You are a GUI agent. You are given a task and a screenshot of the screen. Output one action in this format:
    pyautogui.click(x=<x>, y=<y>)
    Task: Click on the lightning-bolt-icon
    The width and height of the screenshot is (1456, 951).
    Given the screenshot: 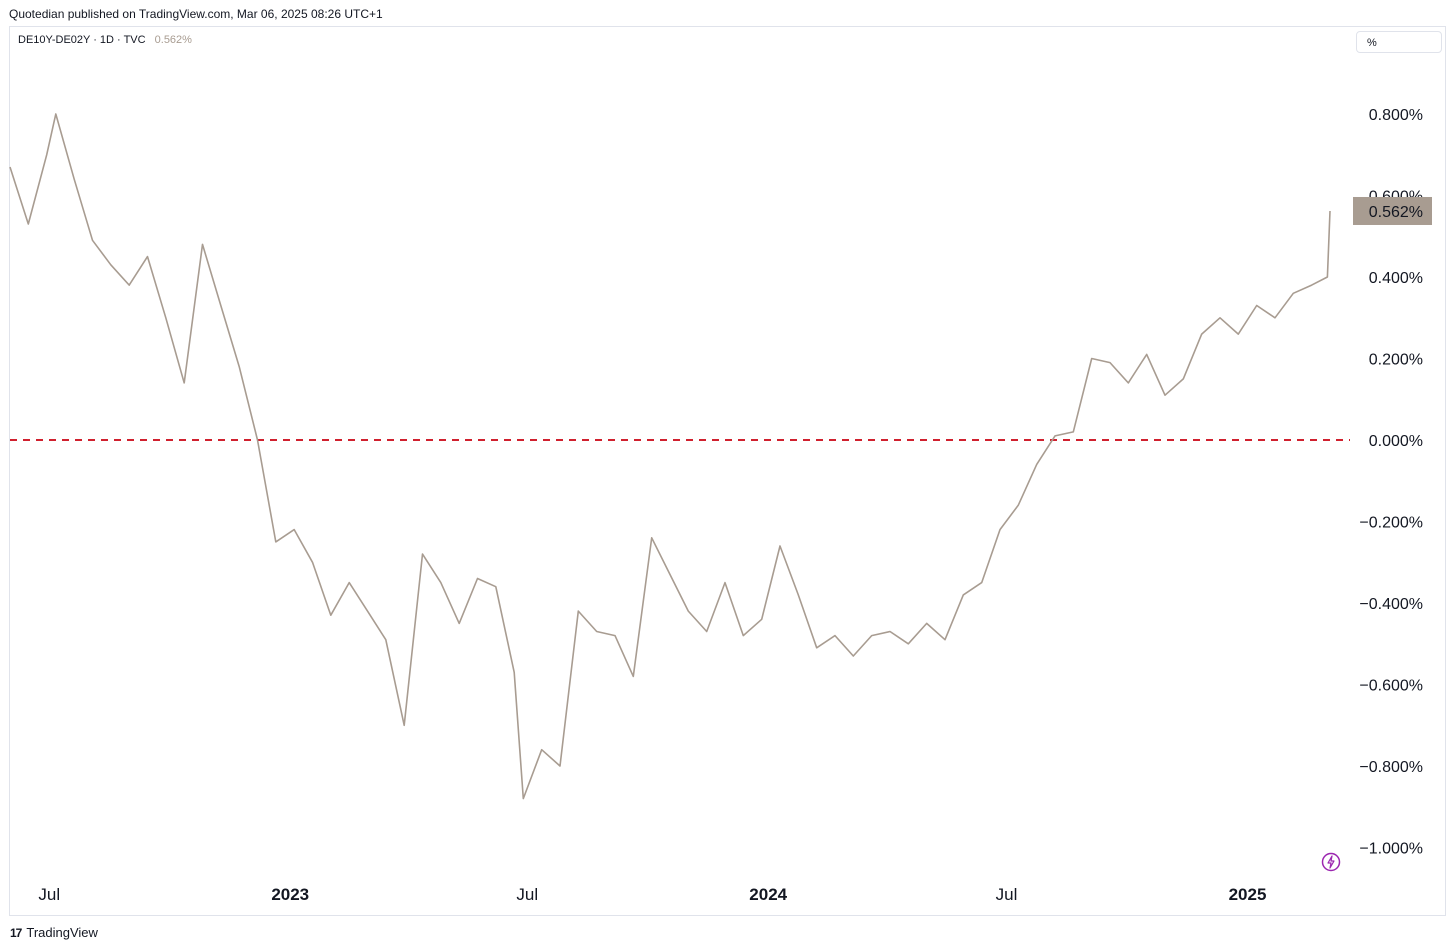 What is the action you would take?
    pyautogui.click(x=1331, y=862)
    